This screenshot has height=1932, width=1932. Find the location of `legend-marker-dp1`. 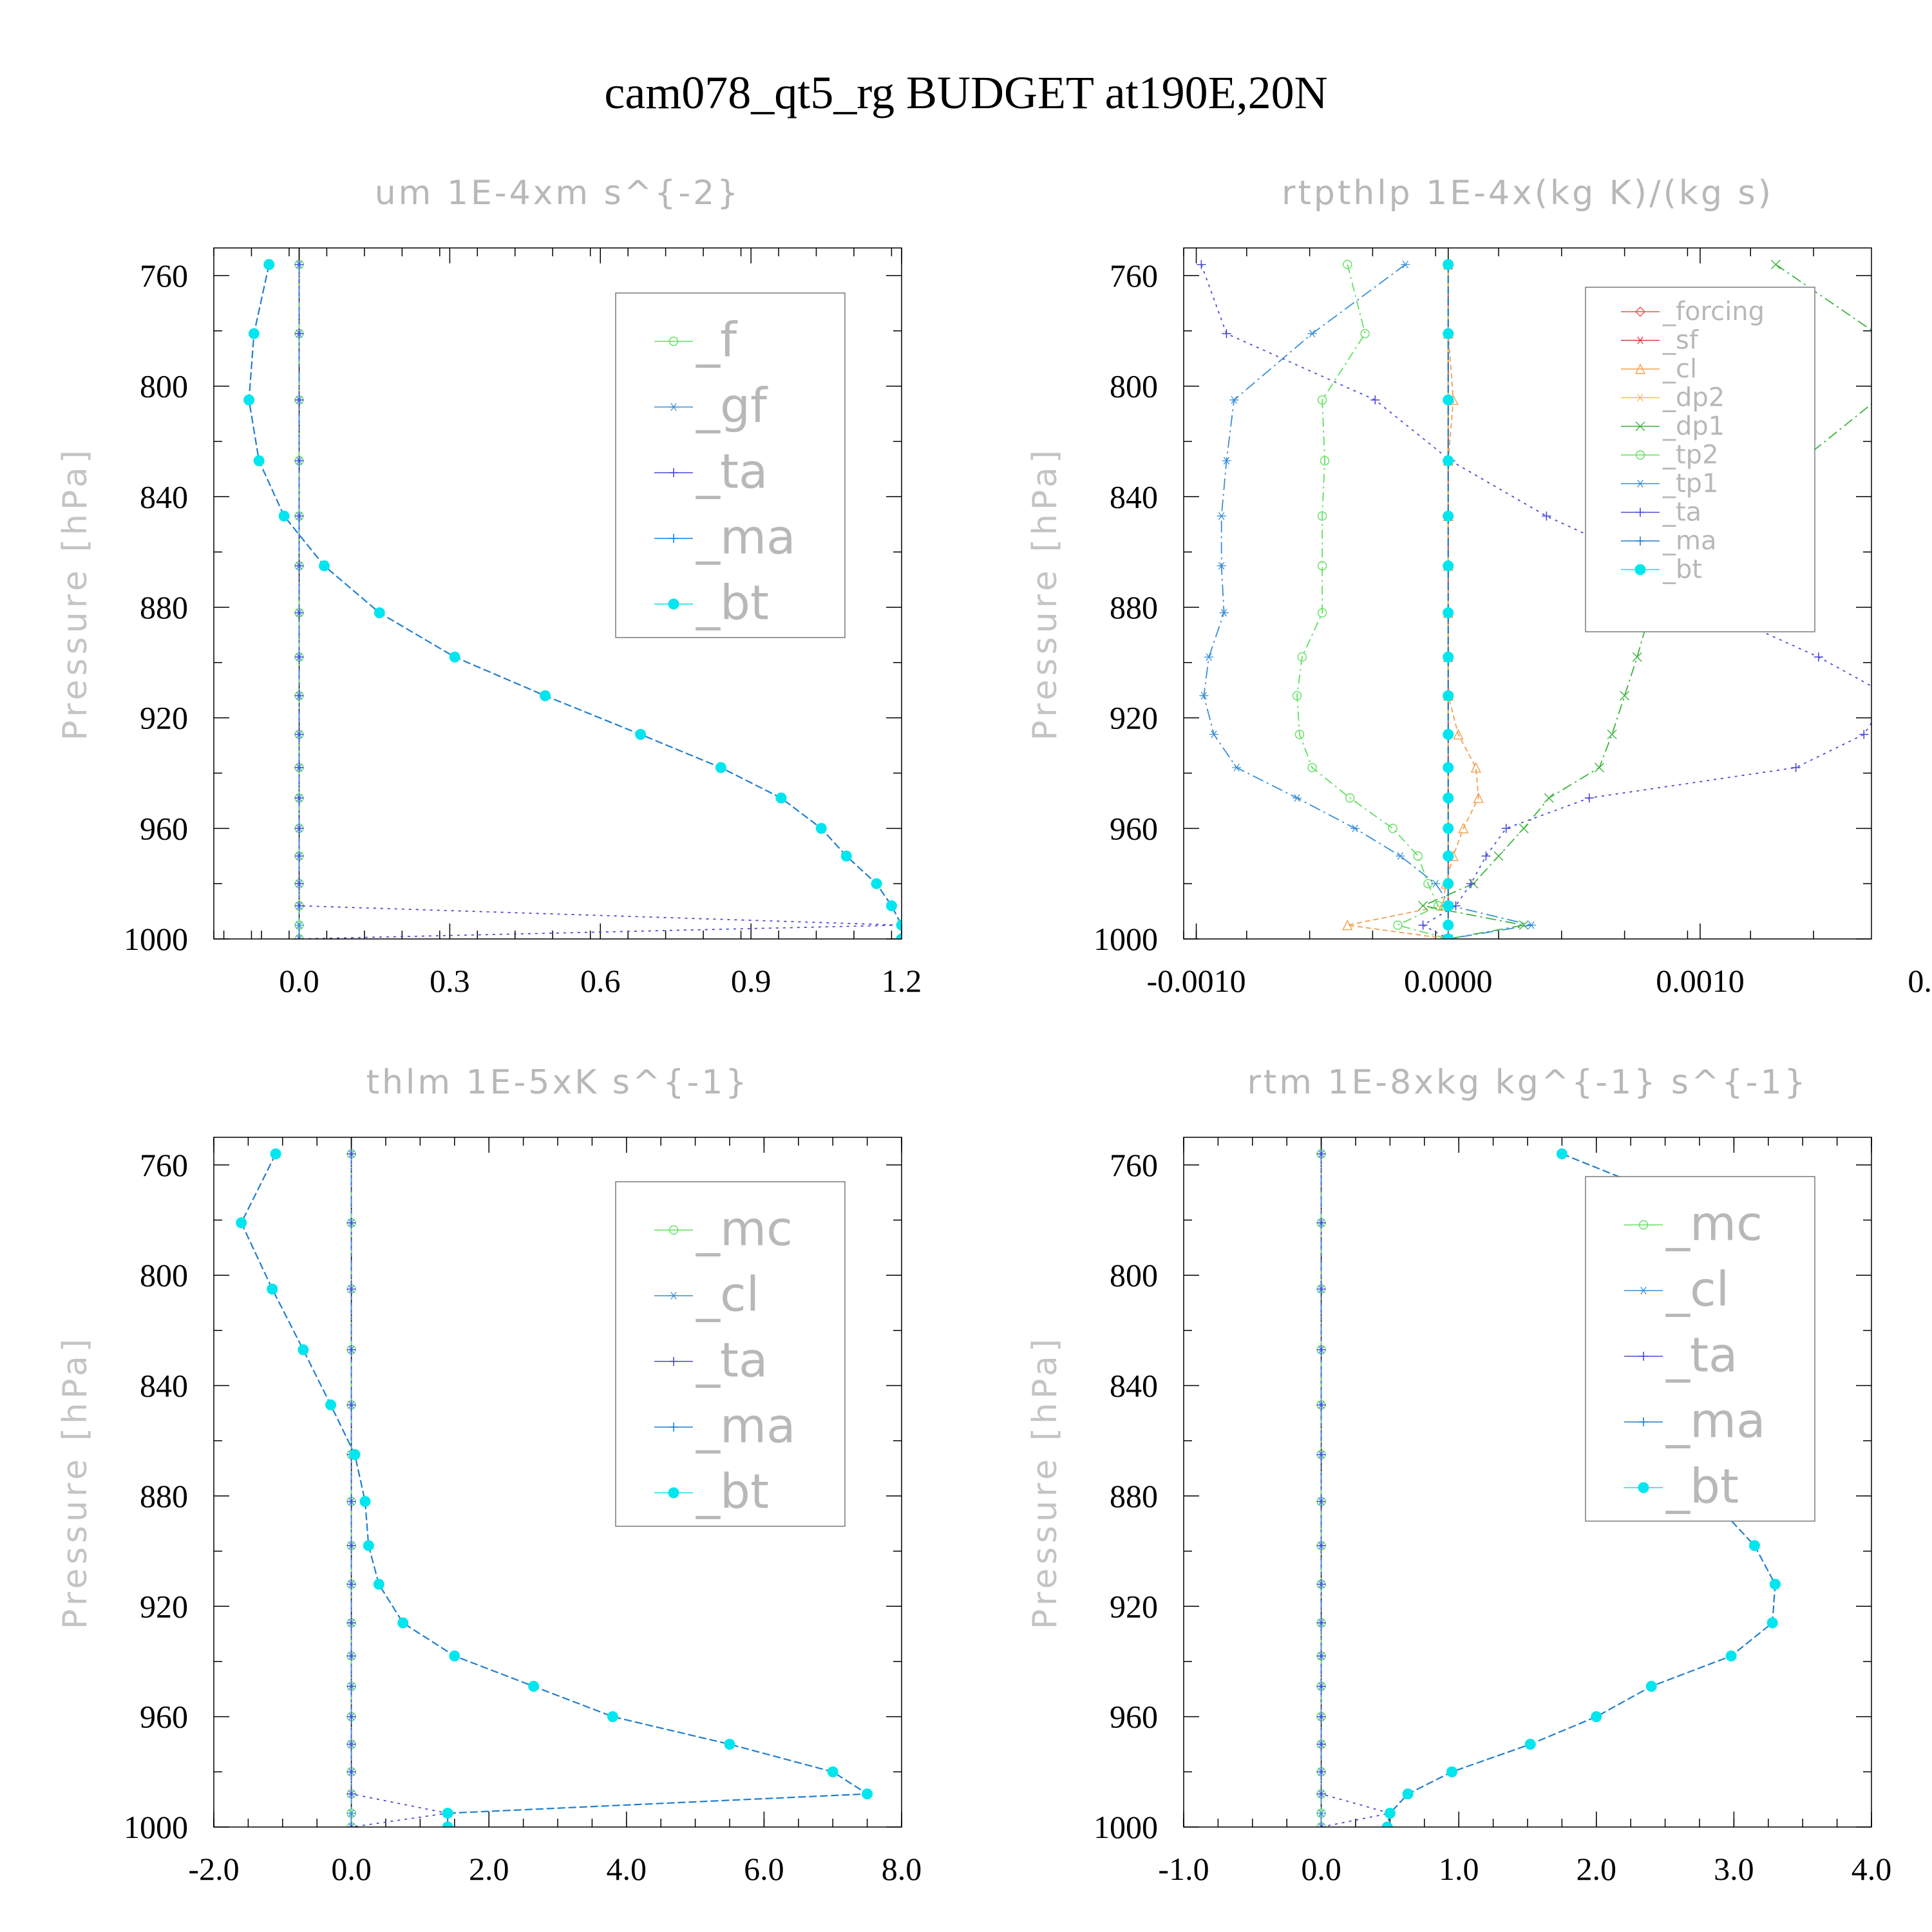

legend-marker-dp1 is located at coordinates (1640, 426).